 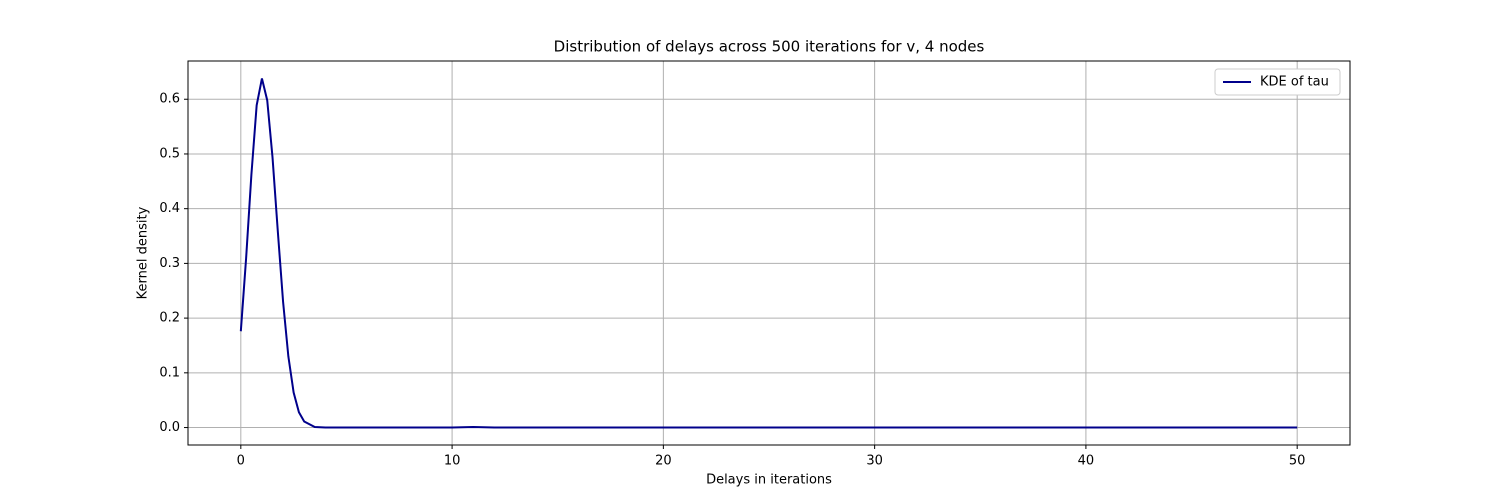 I want to click on y-tick-label: 0.3, so click(x=169, y=263).